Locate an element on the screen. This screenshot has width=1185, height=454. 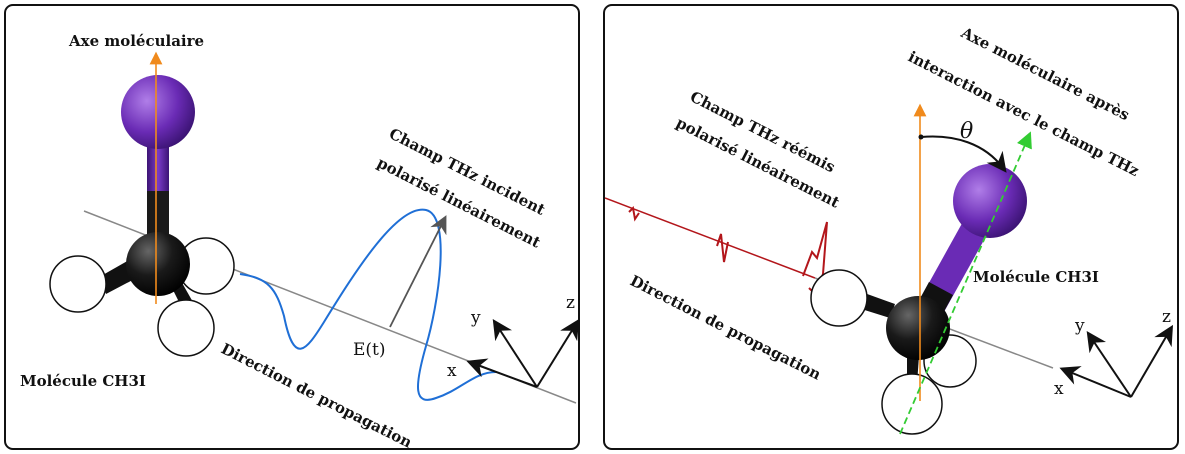
ci-bond-carbon-side is located at coordinates (158, 213).